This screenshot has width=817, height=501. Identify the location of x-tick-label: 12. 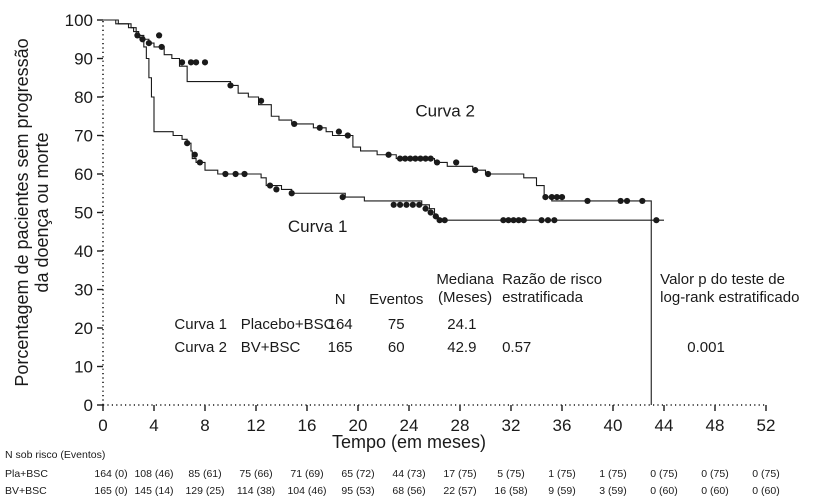
(256, 425).